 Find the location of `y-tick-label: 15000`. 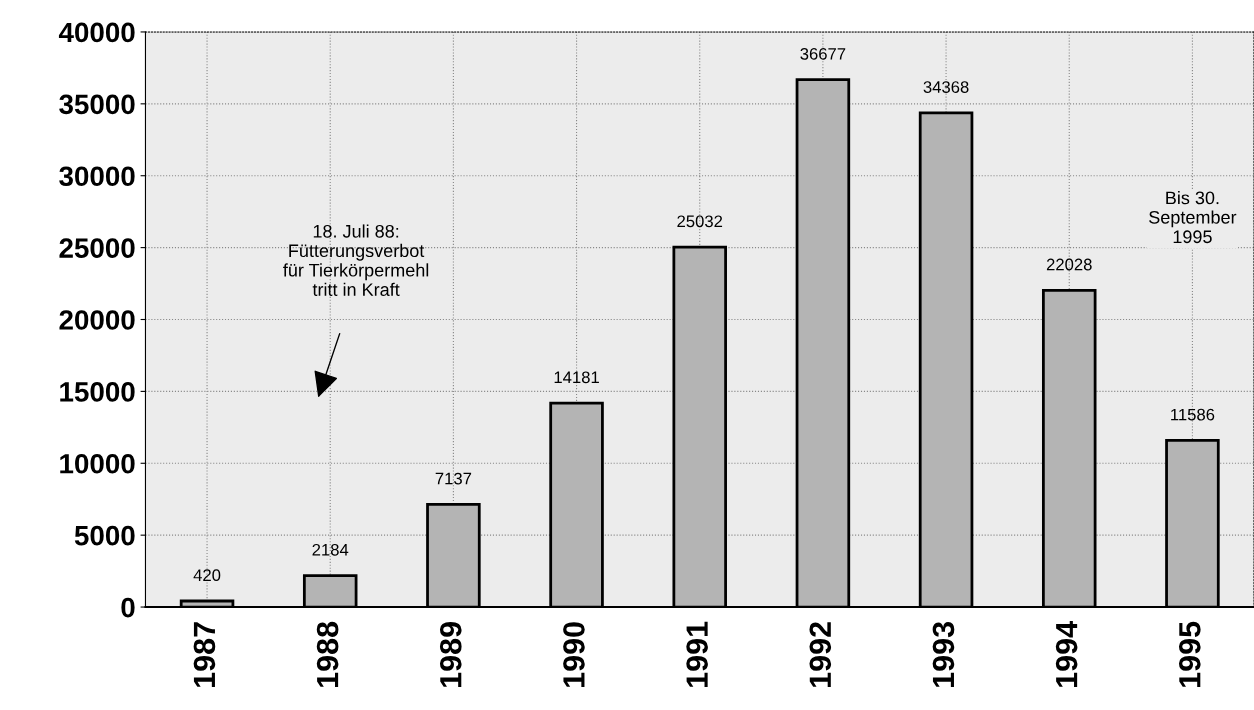

y-tick-label: 15000 is located at coordinates (97, 392).